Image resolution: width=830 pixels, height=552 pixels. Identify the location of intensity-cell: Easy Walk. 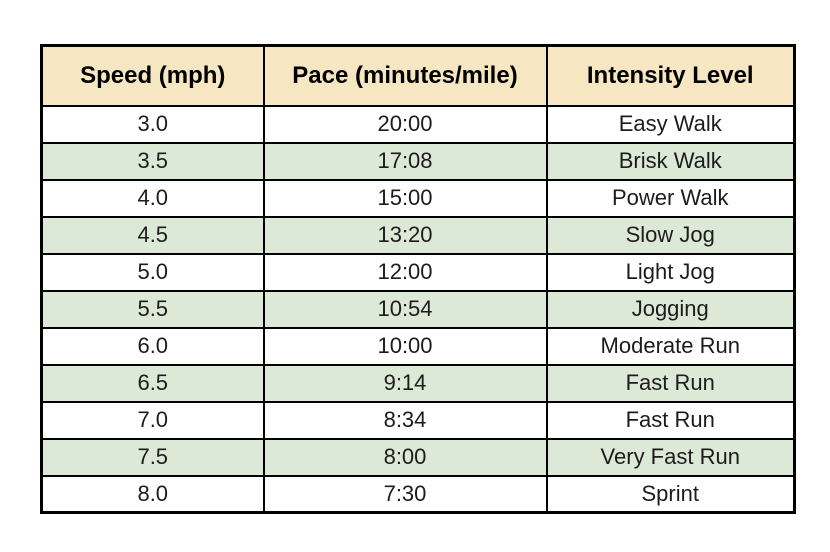
(670, 124).